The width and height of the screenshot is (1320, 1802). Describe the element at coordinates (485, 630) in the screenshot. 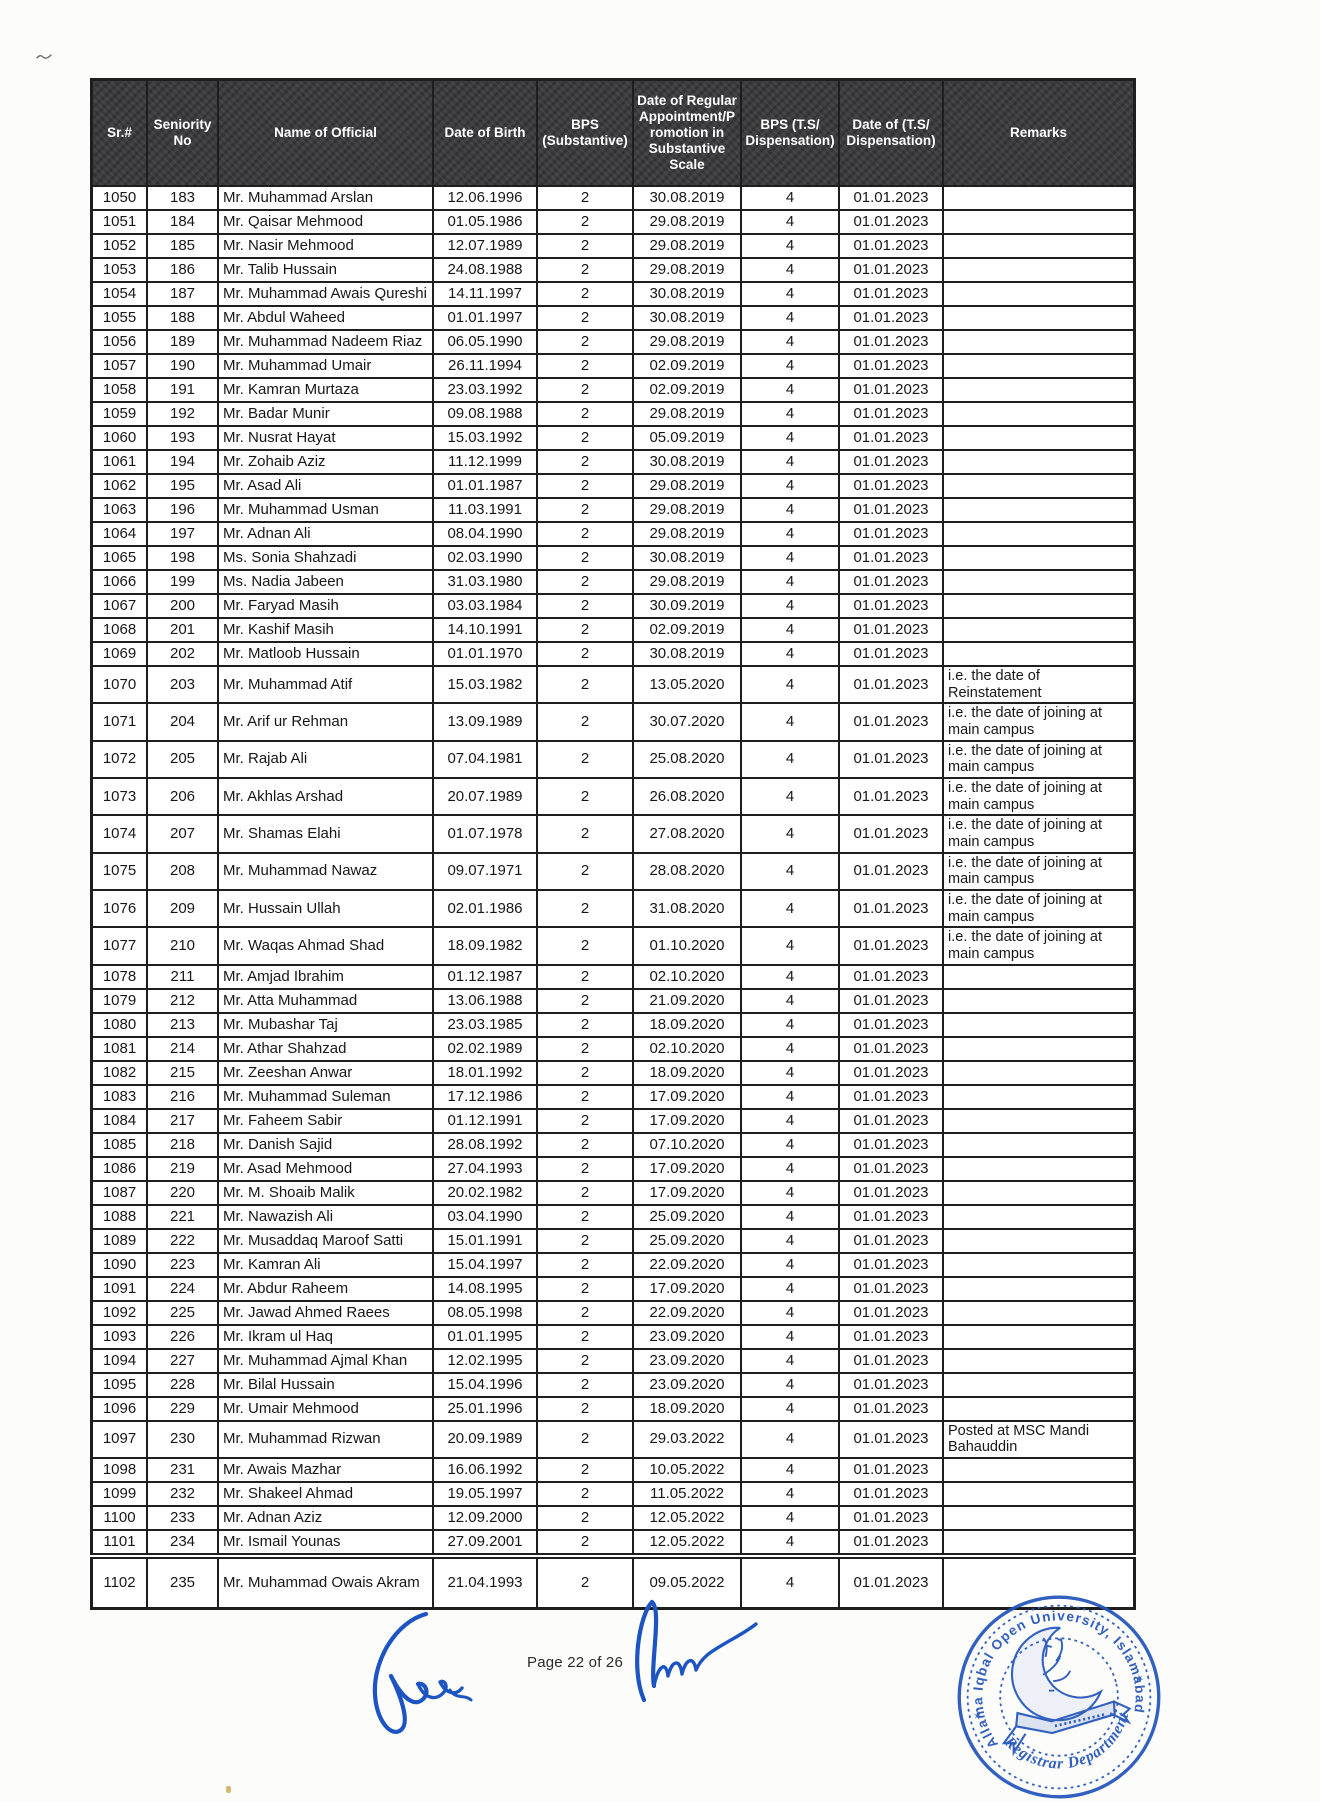

I see `cell-dob: 14.10.1991` at that location.